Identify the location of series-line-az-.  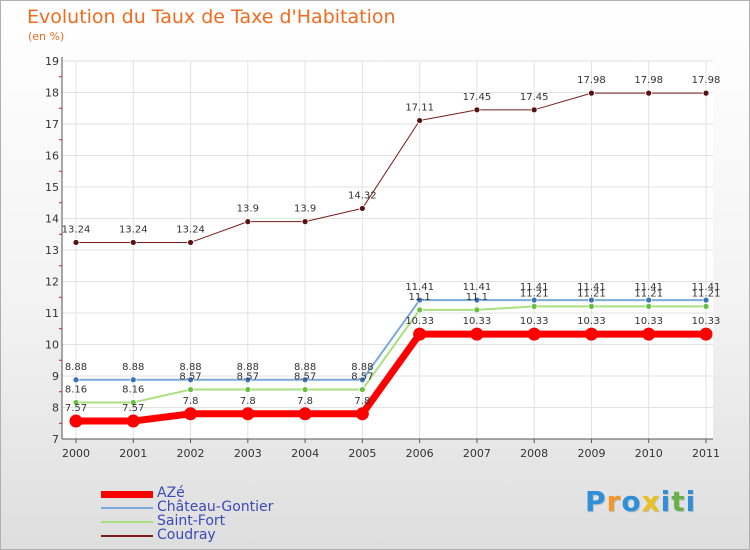
(391, 377).